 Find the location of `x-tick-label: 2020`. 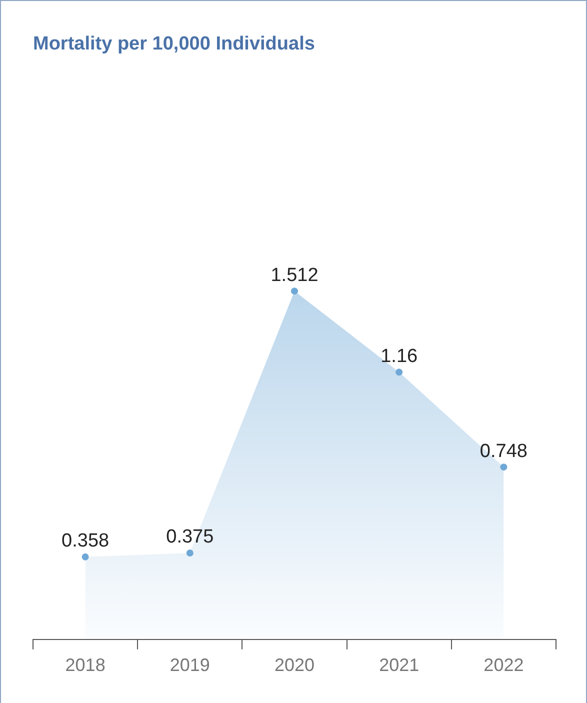

x-tick-label: 2020 is located at coordinates (294, 665).